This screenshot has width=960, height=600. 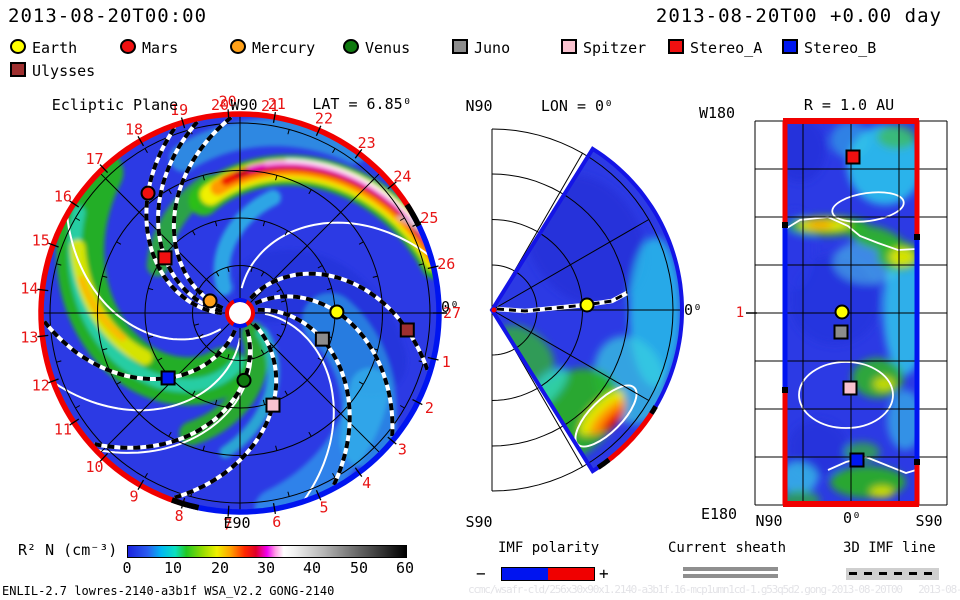 What do you see at coordinates (63, 429) in the screenshot?
I see `day-label: 11` at bounding box center [63, 429].